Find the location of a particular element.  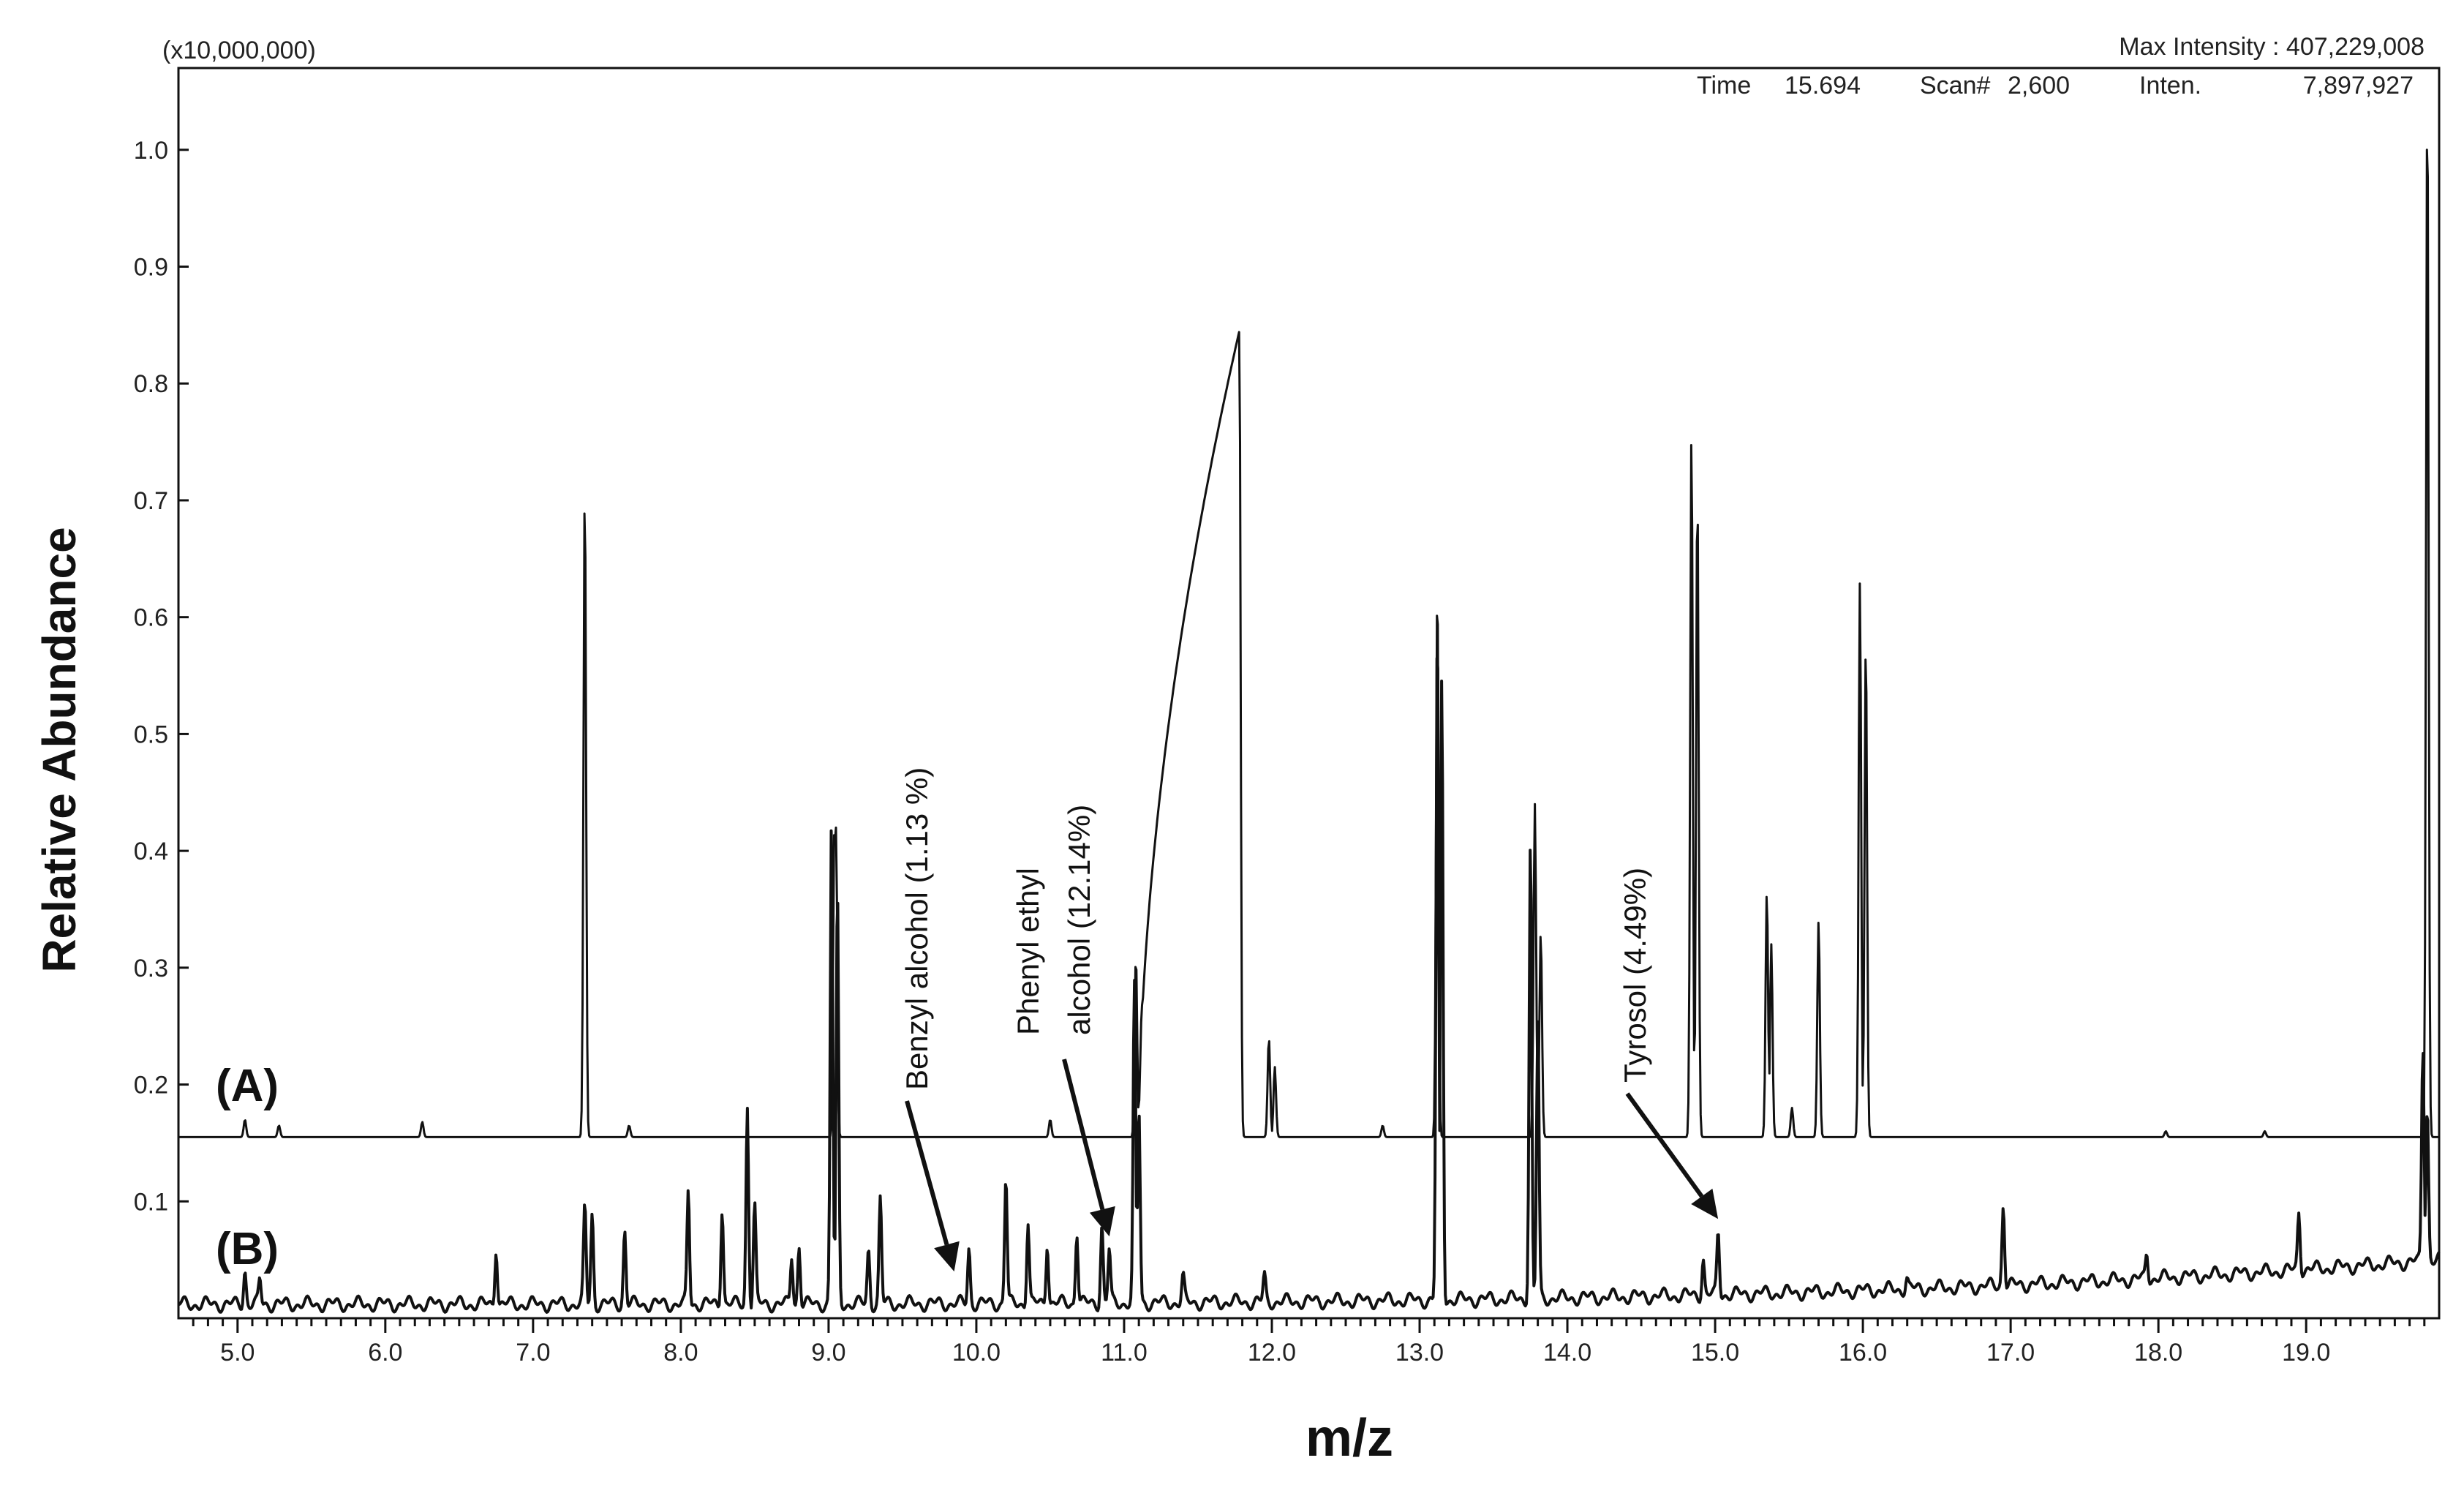

y-tick-label: 0.6 is located at coordinates (151, 618).